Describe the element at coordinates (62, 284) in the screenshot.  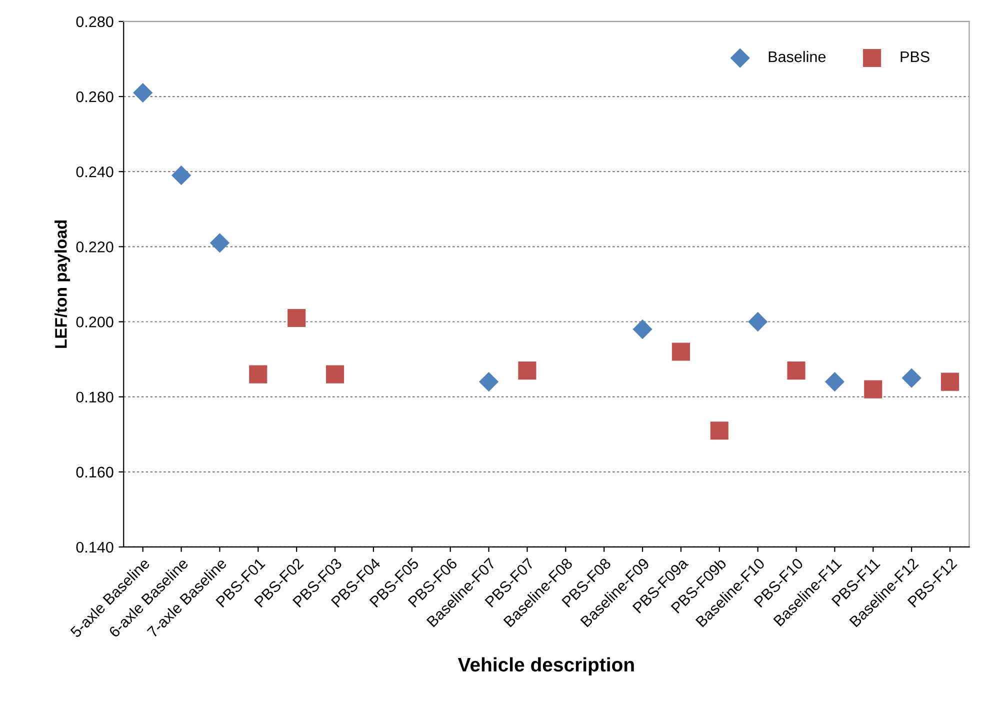
I see `y-axis-title: LEF/ton payload` at that location.